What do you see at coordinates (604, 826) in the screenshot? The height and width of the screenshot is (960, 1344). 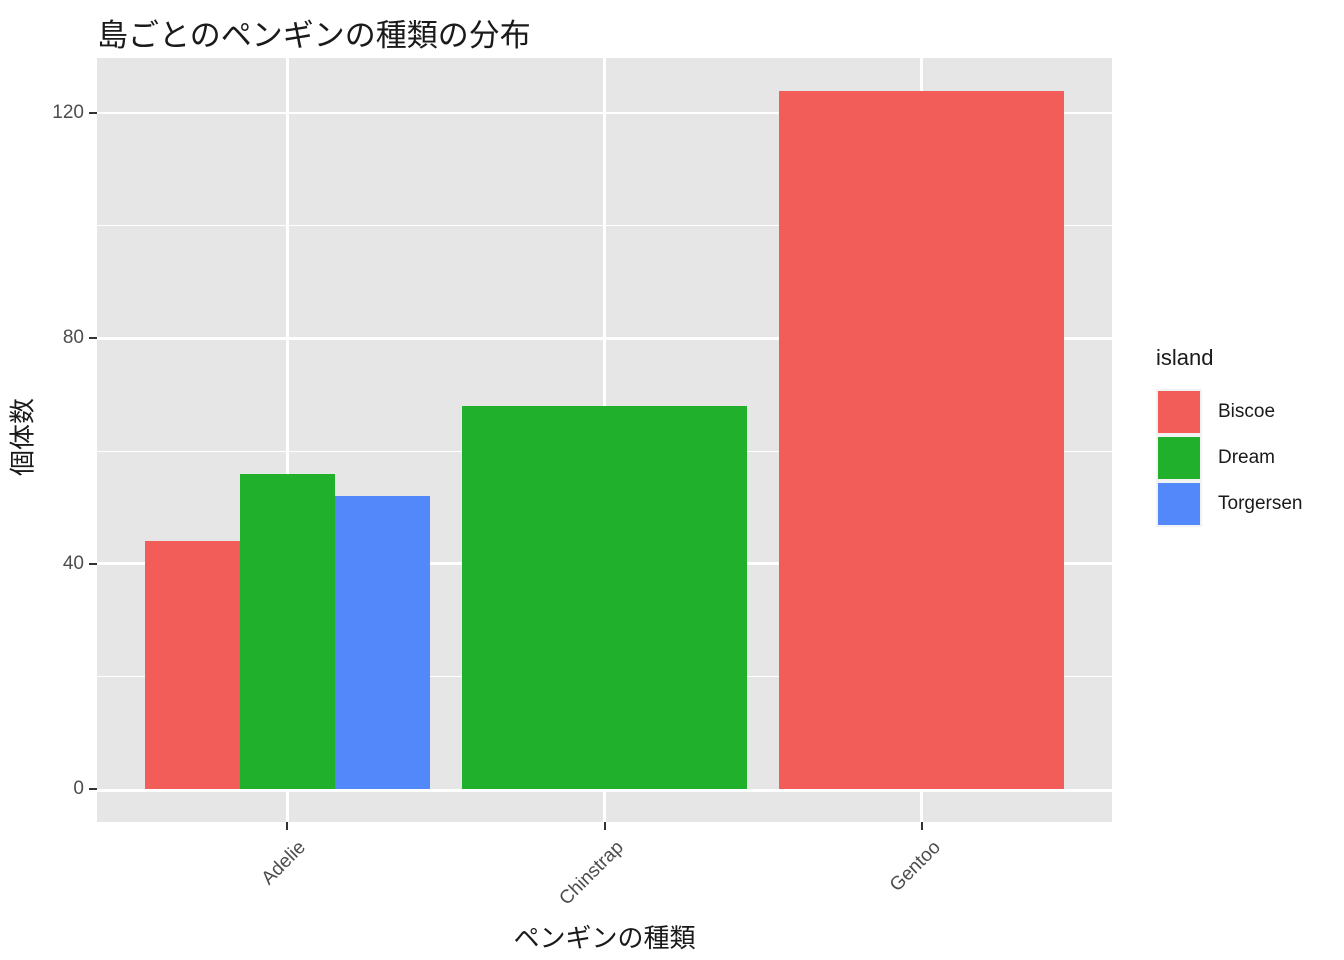 I see `x-tick-mark-Chinstrap` at bounding box center [604, 826].